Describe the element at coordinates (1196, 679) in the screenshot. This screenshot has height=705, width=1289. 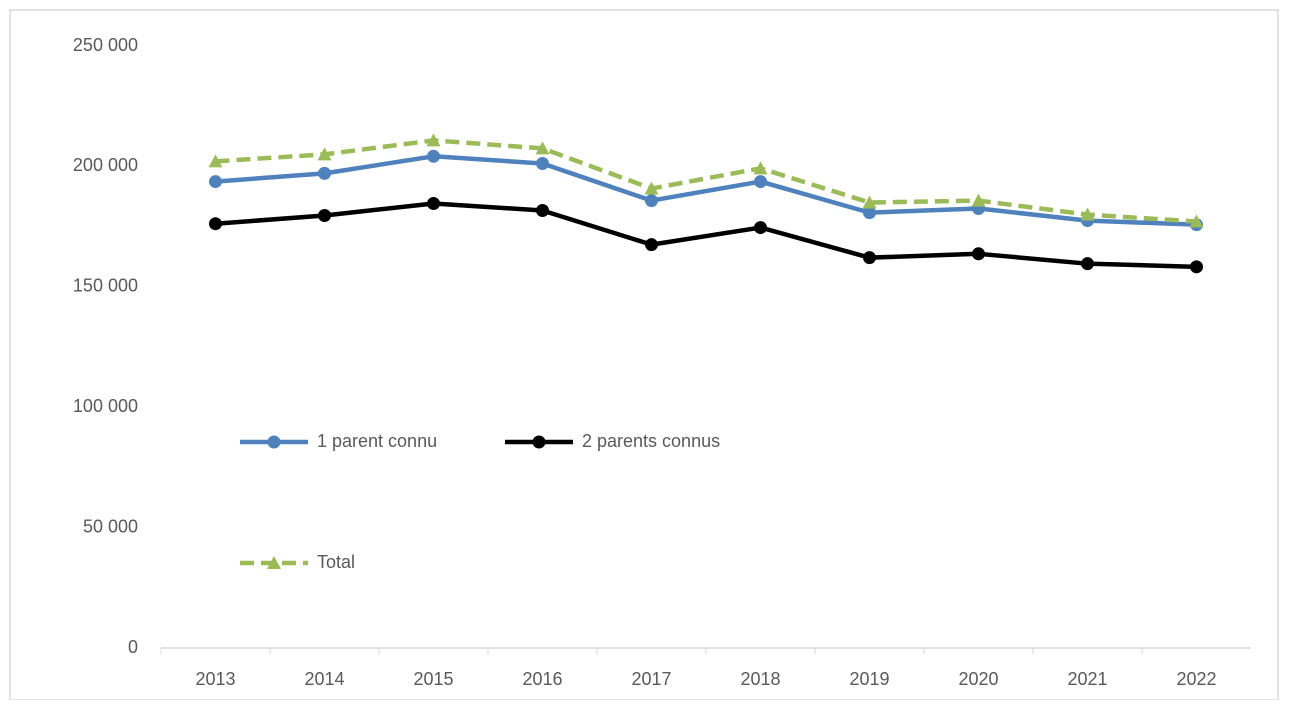
I see `x-tick-label: 2022` at that location.